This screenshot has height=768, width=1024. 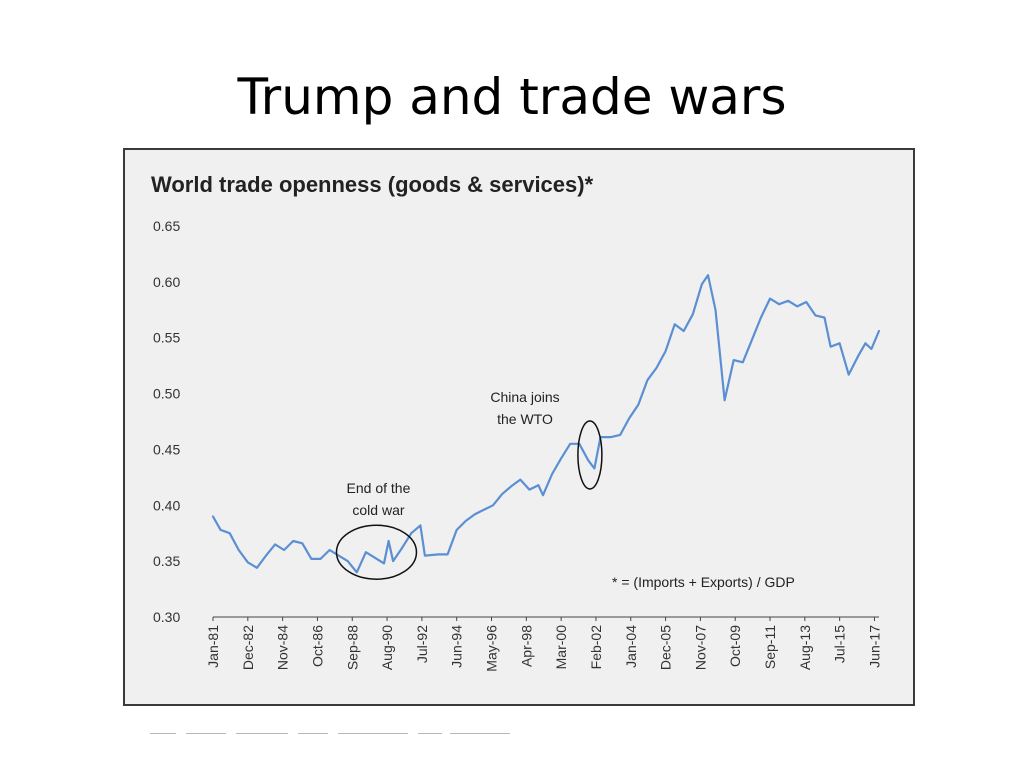 I want to click on y-tick-label: 0.50, so click(x=166, y=394).